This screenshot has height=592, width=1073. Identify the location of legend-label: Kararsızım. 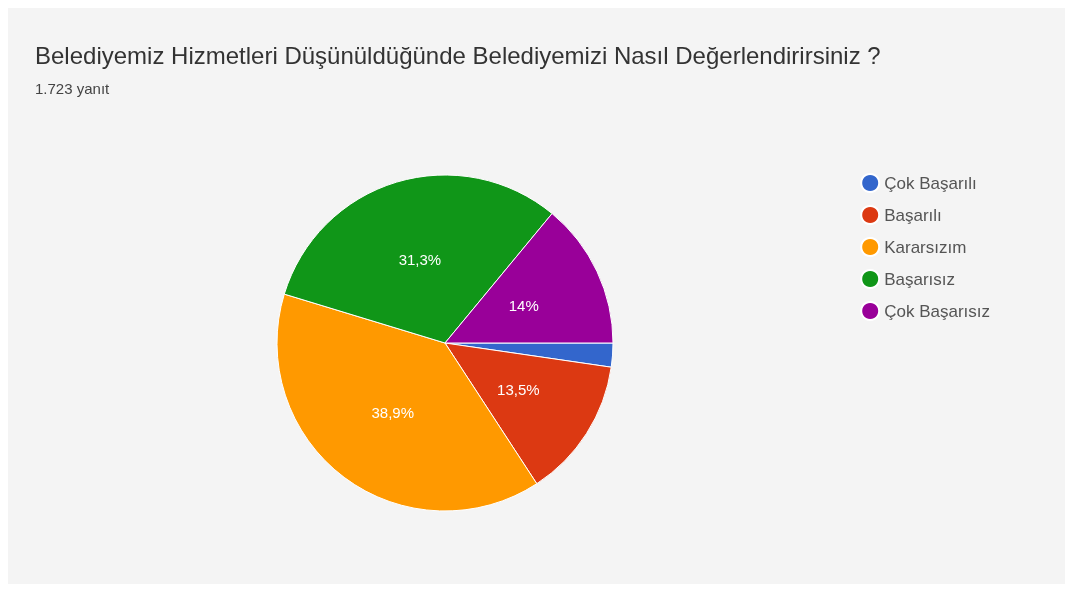
(925, 247).